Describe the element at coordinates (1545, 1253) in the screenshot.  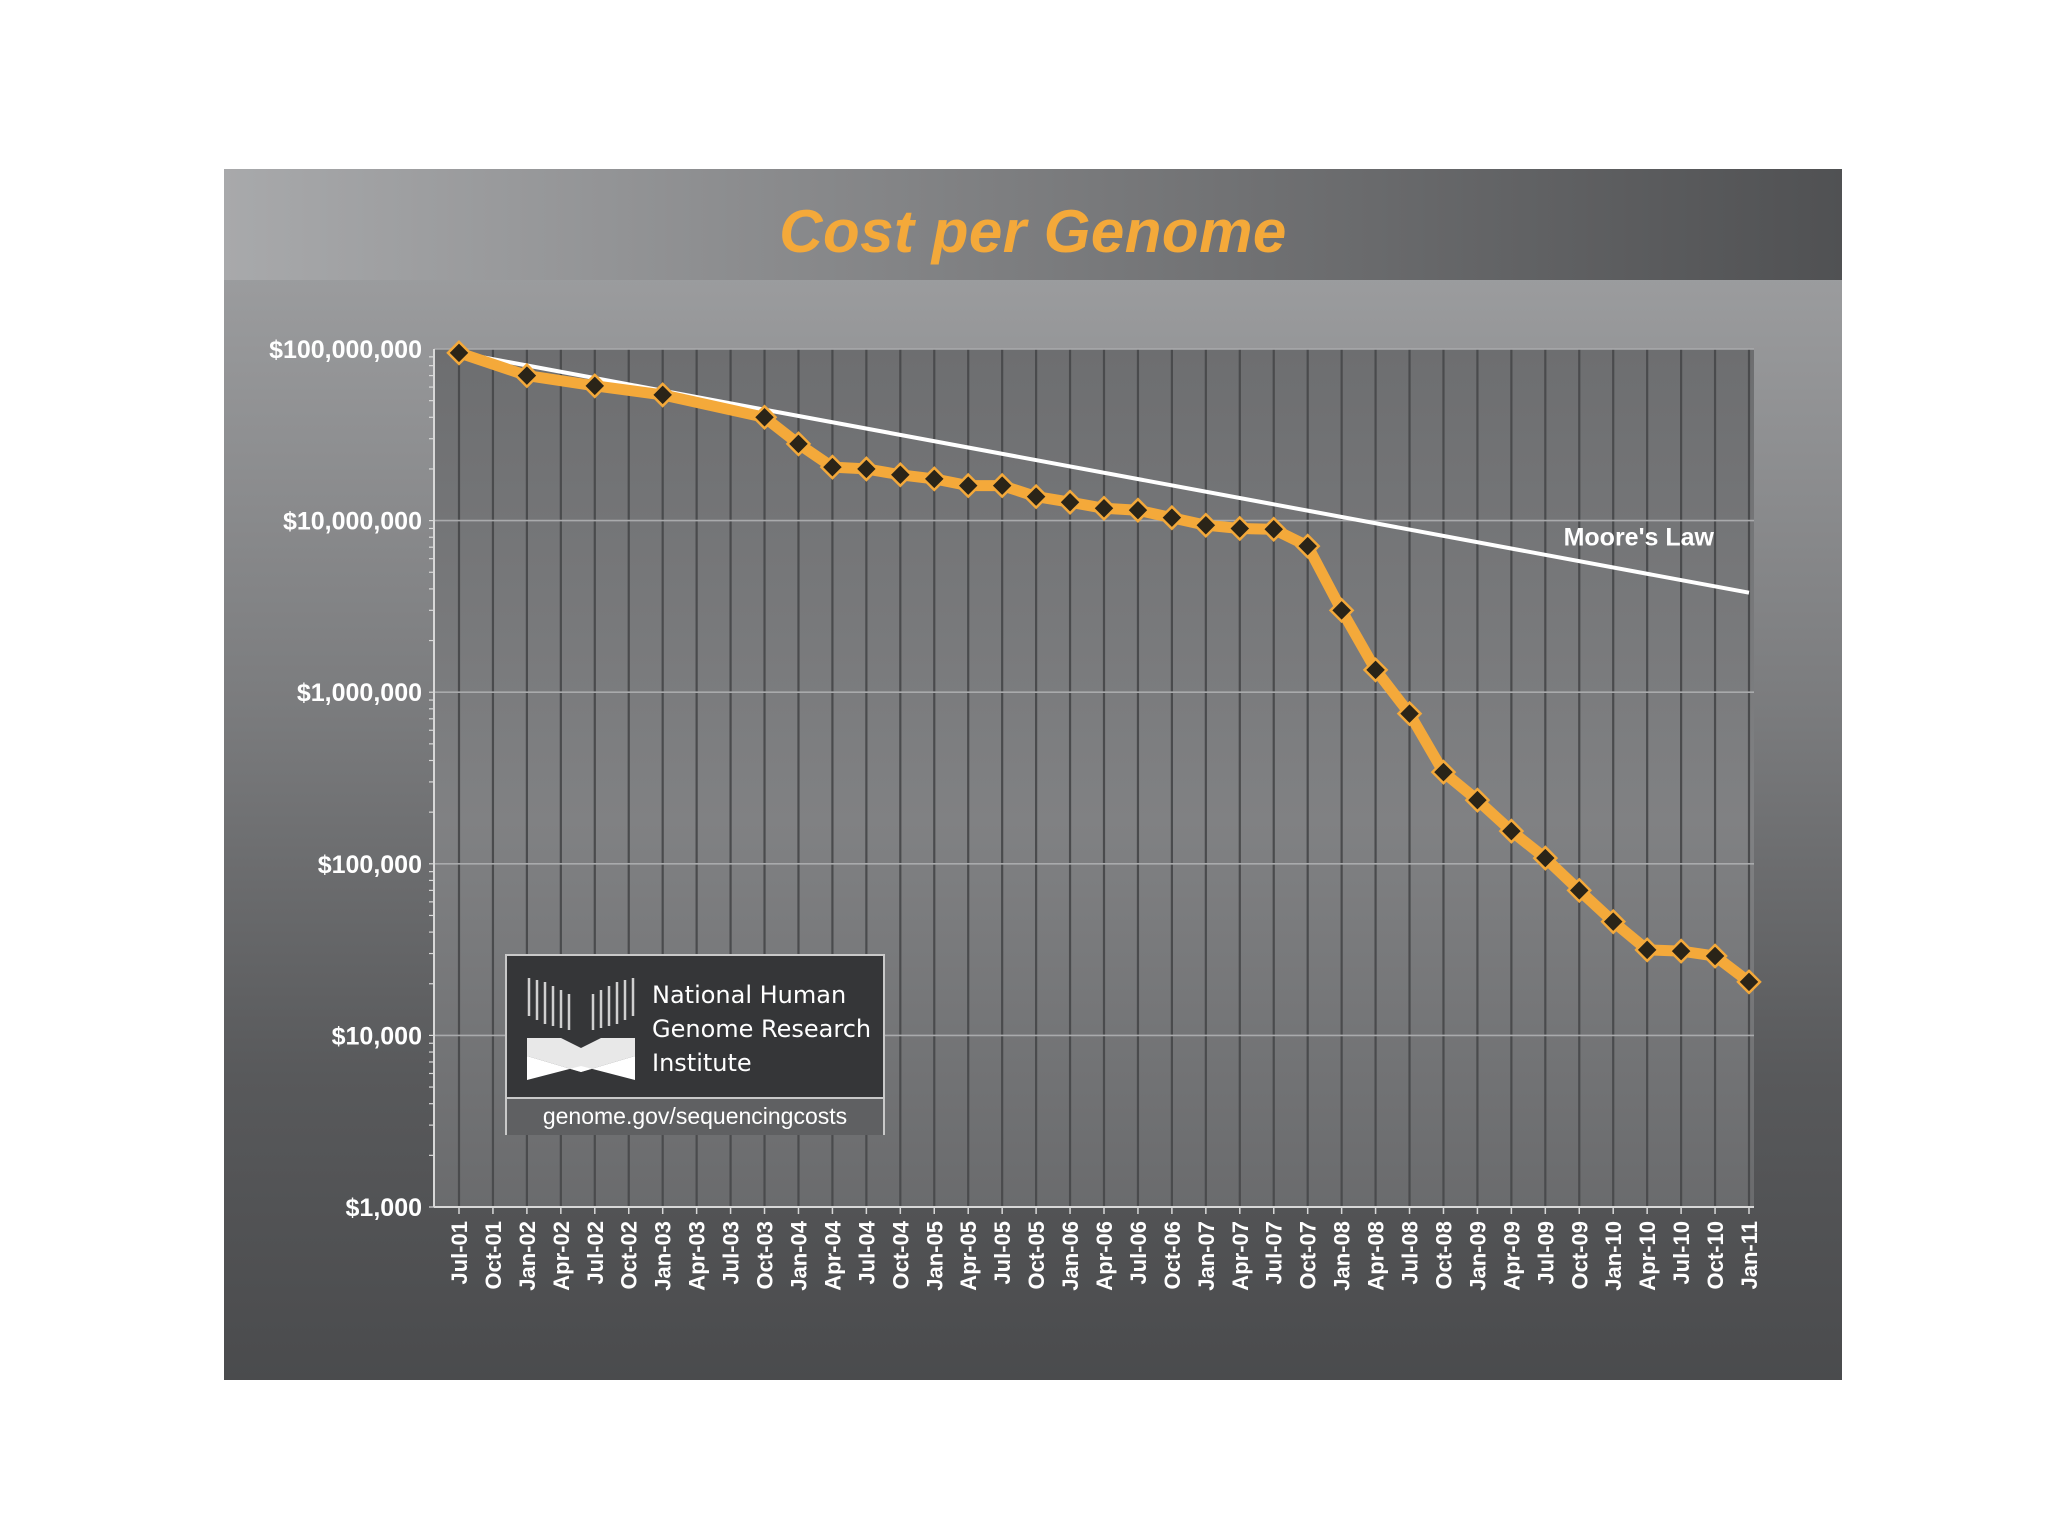
I see `x-tick-label: Jul-09` at that location.